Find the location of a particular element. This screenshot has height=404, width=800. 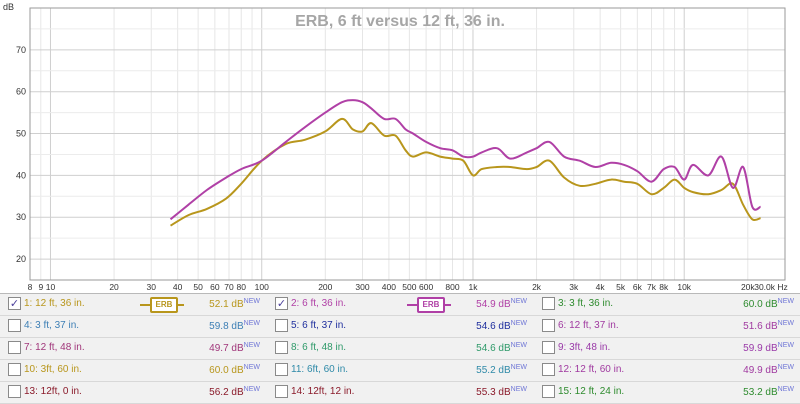

y-tick-label: 70 is located at coordinates (21, 50).